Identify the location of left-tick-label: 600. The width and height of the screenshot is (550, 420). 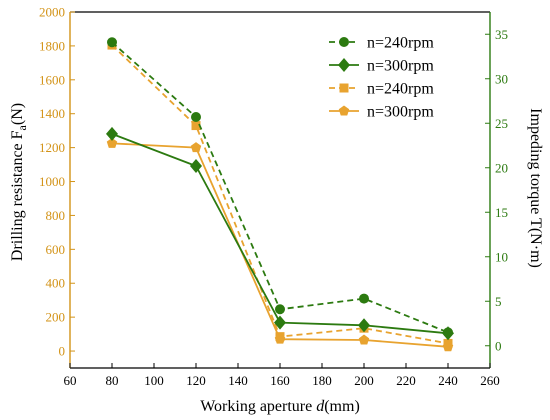
(56, 249).